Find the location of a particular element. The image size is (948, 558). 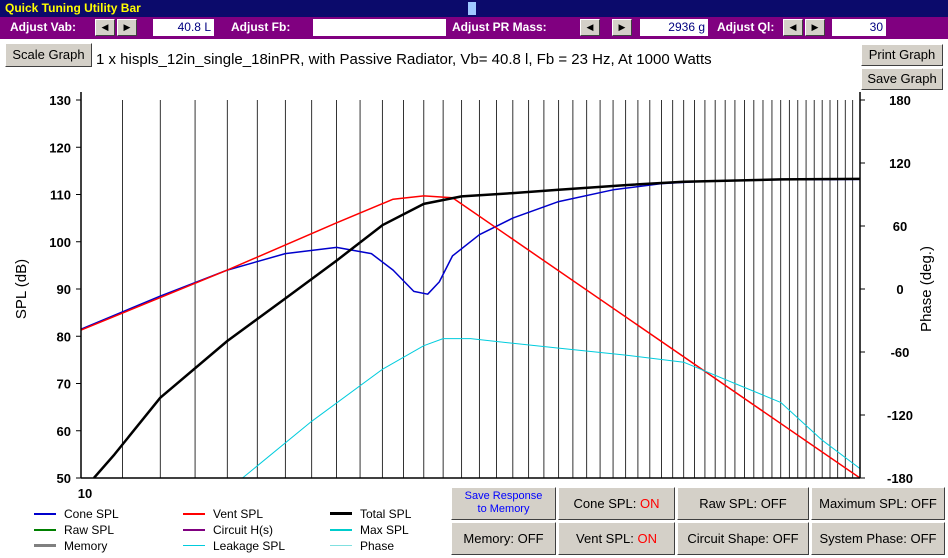

memory-toggle: Memory: OFF is located at coordinates (503, 538).